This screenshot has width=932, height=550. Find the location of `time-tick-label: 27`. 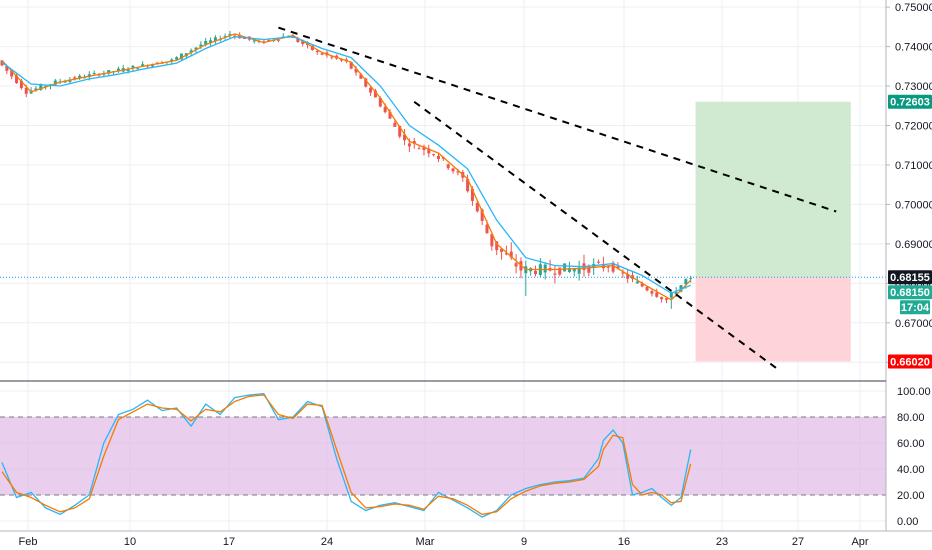

time-tick-label: 27 is located at coordinates (798, 542).